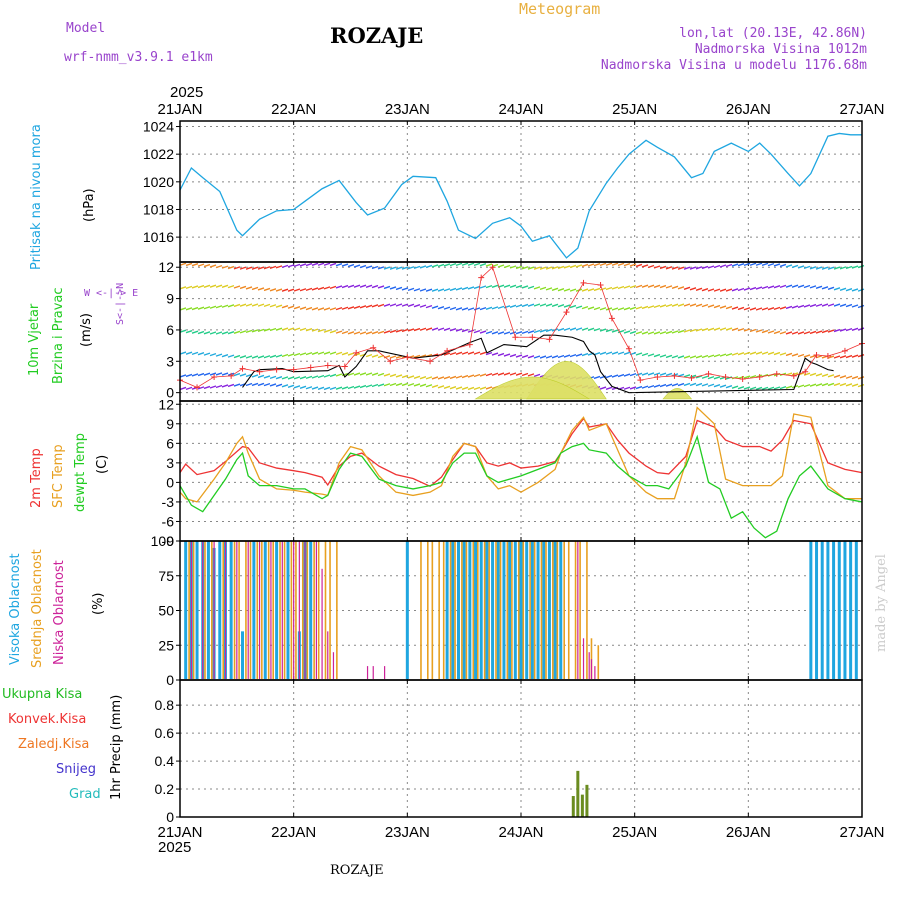 The image size is (900, 900). Describe the element at coordinates (325, 610) in the screenshot. I see `mid-cloud-bar` at that location.